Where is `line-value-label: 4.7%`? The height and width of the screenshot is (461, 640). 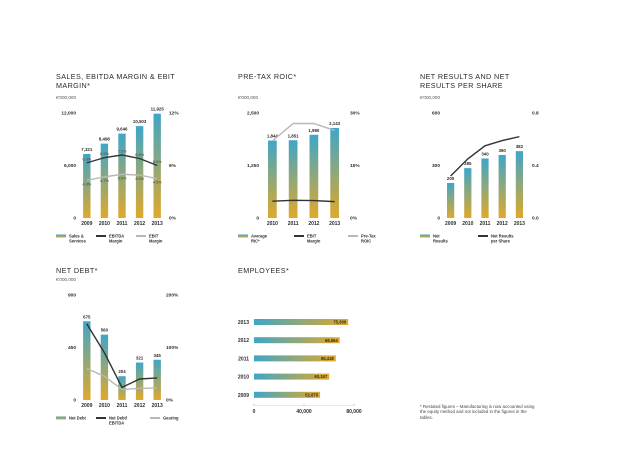
line-value-label: 4.7% is located at coordinates (104, 180).